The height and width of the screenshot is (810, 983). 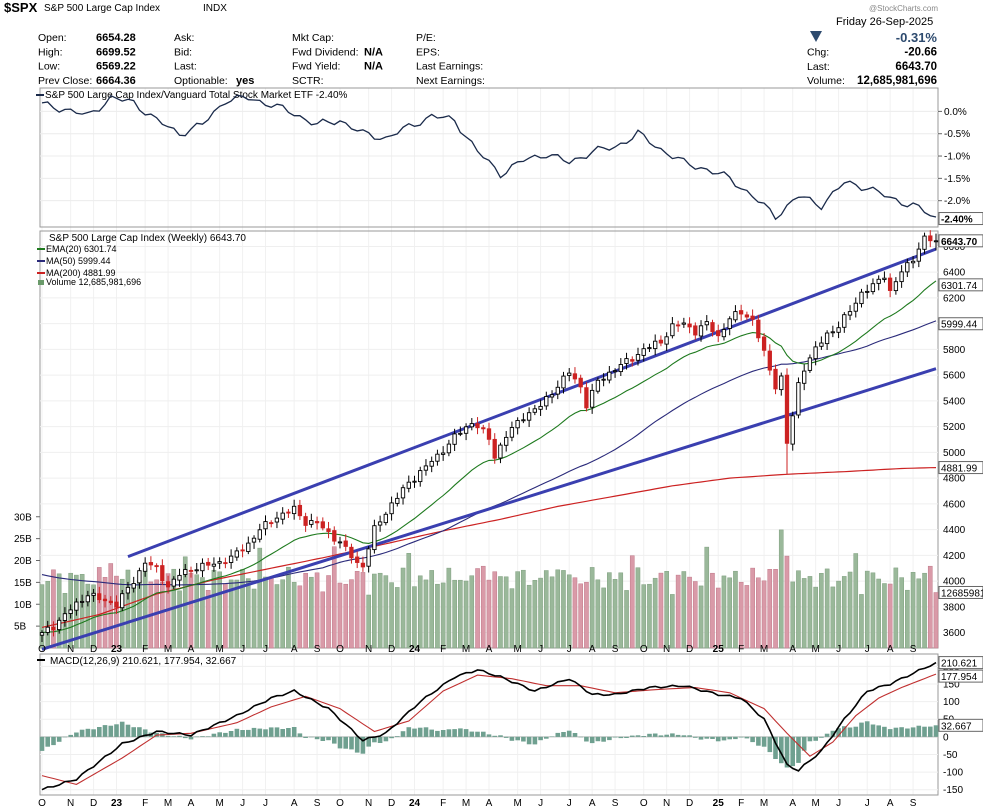 What do you see at coordinates (21, 7) in the screenshot?
I see `symbol: $SPX` at bounding box center [21, 7].